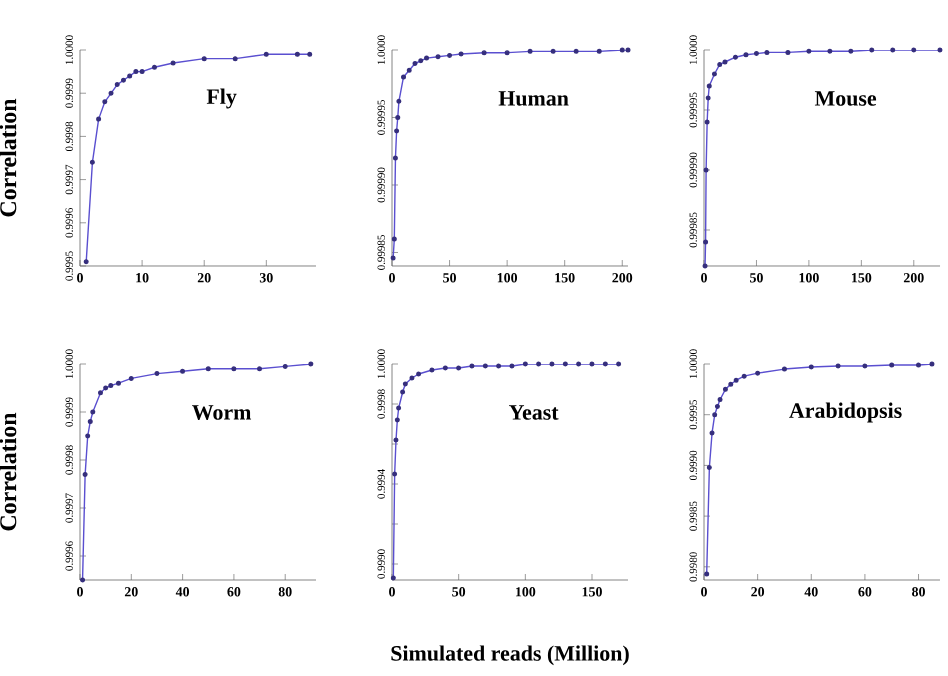  Describe the element at coordinates (533, 98) in the screenshot. I see `text: Human` at that location.